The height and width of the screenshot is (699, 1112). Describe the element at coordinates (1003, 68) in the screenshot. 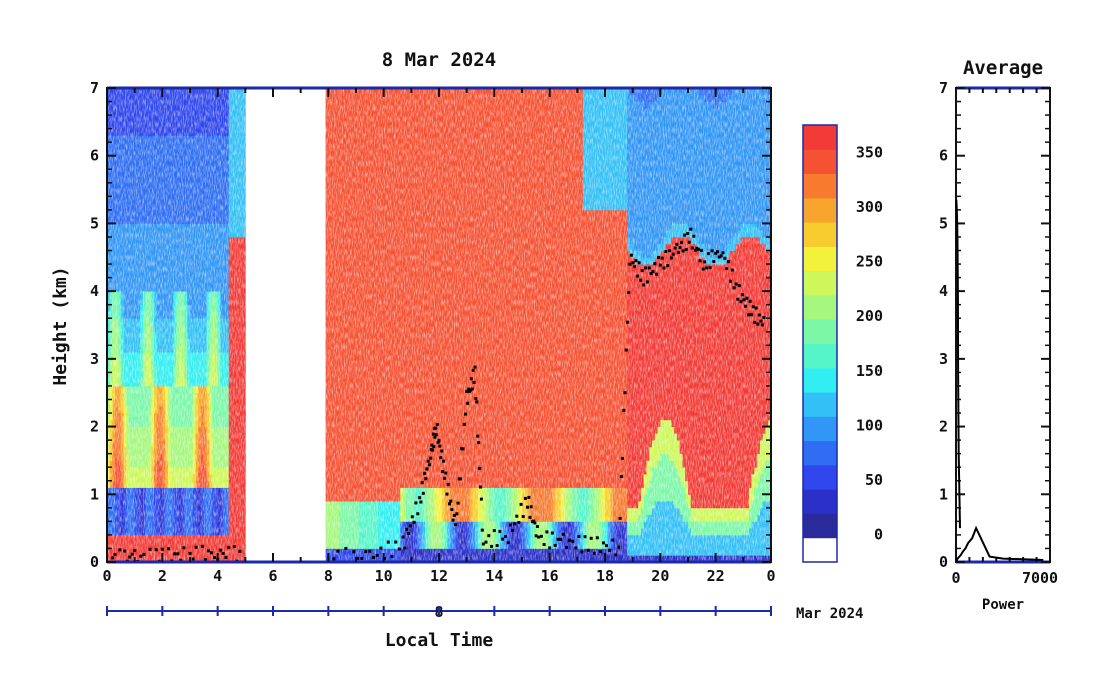

I see `profile-title: Average` at that location.